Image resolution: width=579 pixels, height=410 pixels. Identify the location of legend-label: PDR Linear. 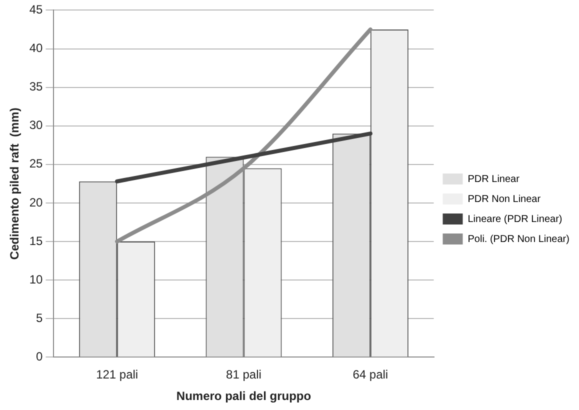
(494, 179).